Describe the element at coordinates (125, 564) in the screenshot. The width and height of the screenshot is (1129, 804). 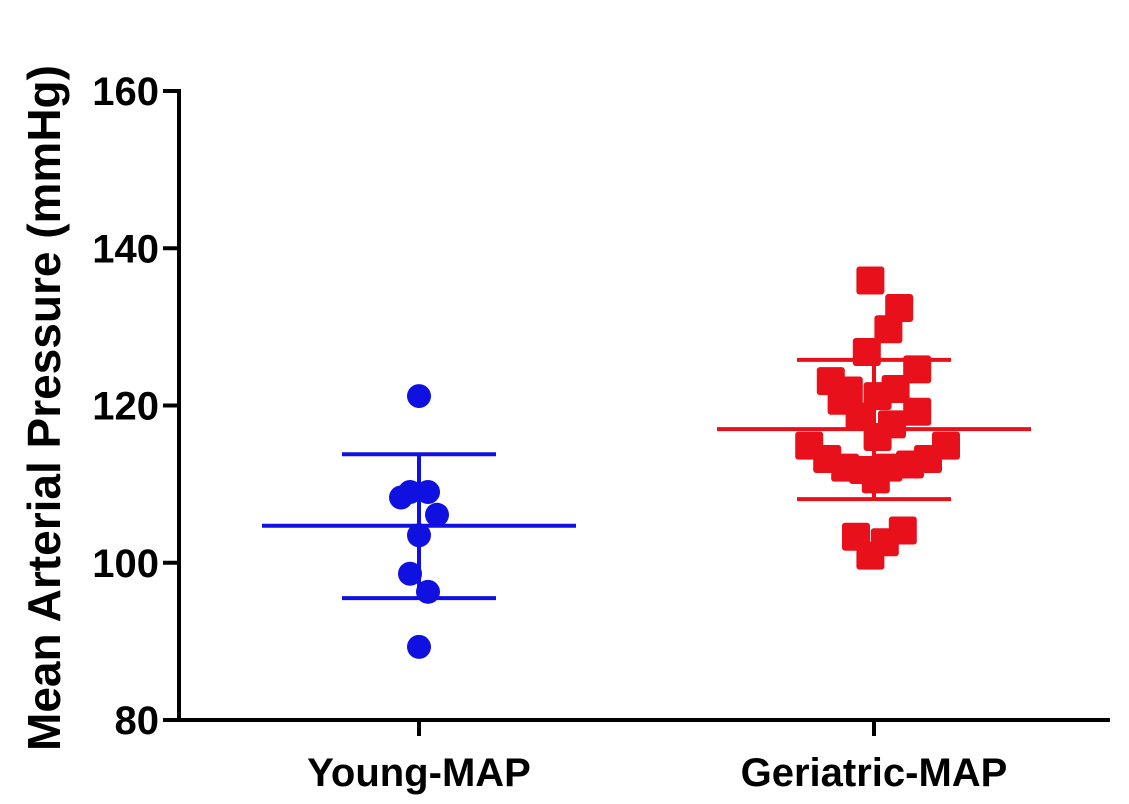
I see `y-tick-label: 100` at that location.